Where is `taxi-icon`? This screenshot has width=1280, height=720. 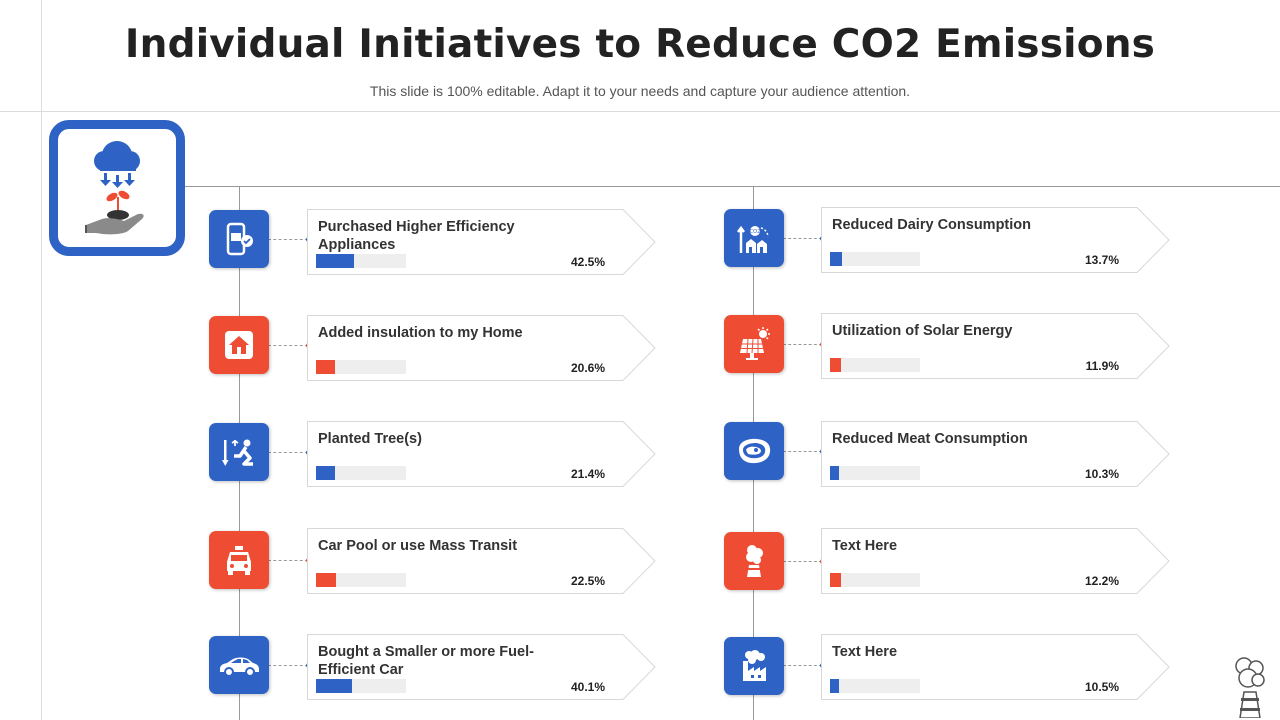 taxi-icon is located at coordinates (239, 560).